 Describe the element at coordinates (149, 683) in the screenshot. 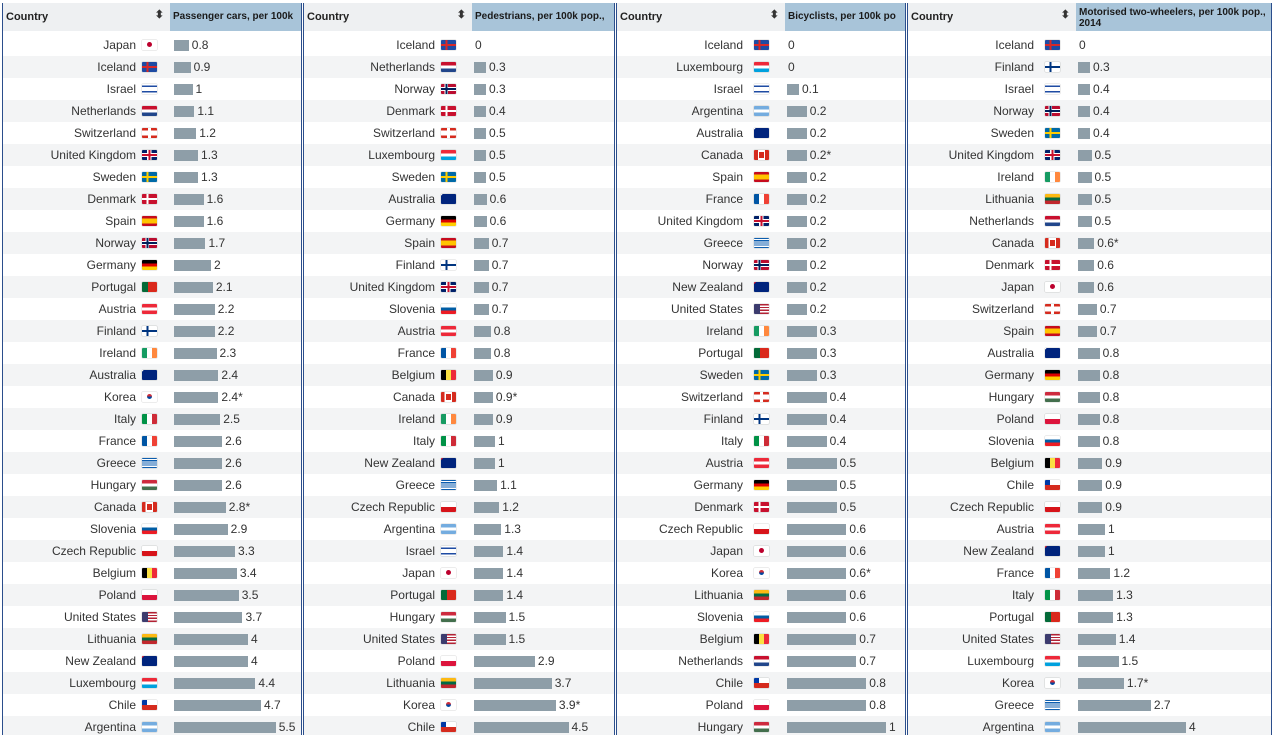

I see `flag-luxembourg-icon` at that location.